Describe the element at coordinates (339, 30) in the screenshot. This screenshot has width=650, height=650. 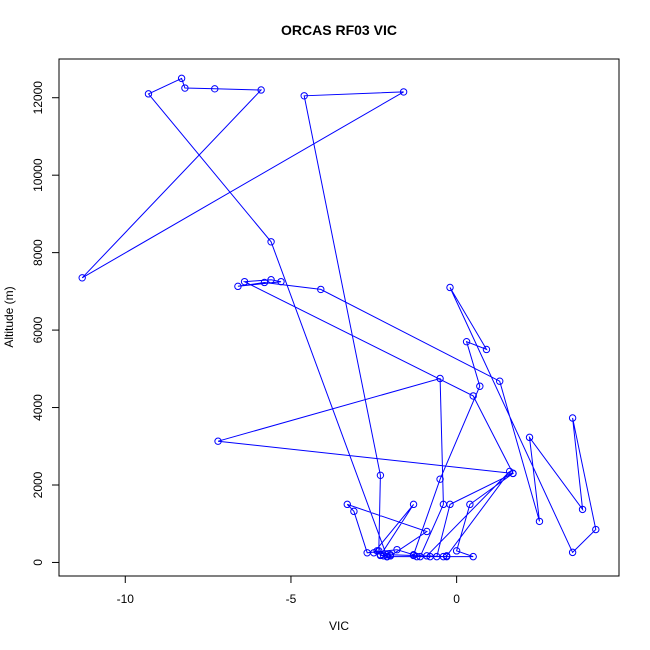
I see `chart-title: ORCAS RF03 VIC` at that location.